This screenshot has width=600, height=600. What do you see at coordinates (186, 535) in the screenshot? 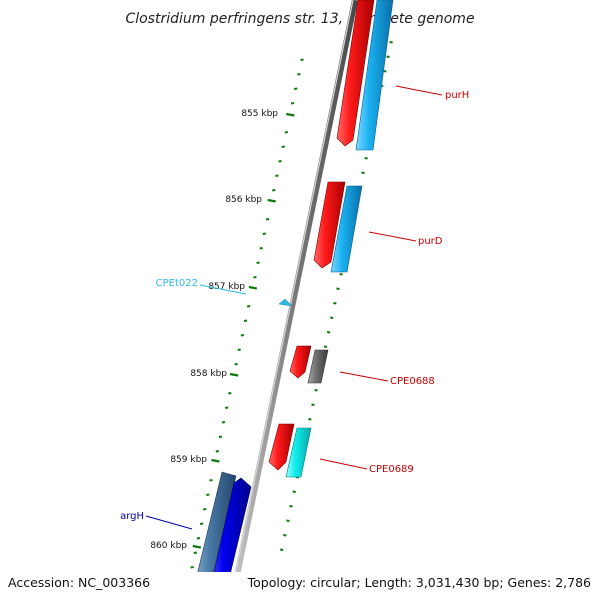
I see `gene-argH: argH` at bounding box center [186, 535].